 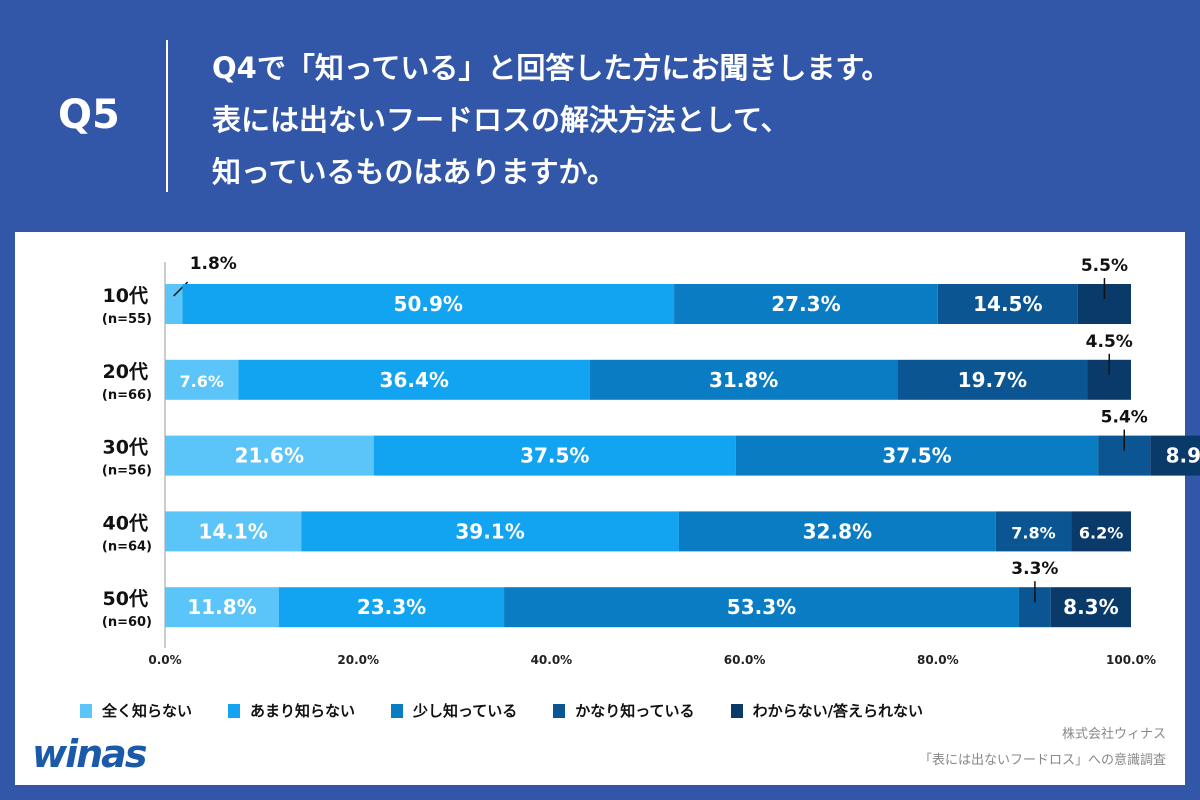 I want to click on data-label: 3.3%, so click(x=1034, y=569).